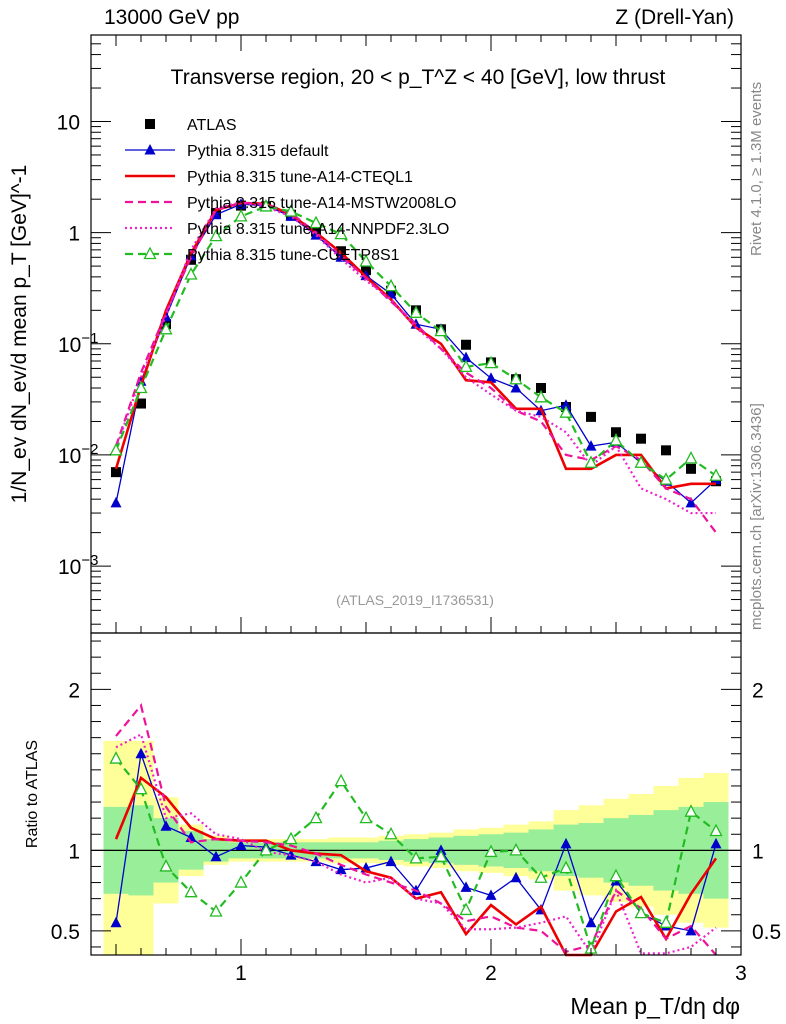 The width and height of the screenshot is (786, 1024). Describe the element at coordinates (68, 122) in the screenshot. I see `y-tick-label: 10` at that location.